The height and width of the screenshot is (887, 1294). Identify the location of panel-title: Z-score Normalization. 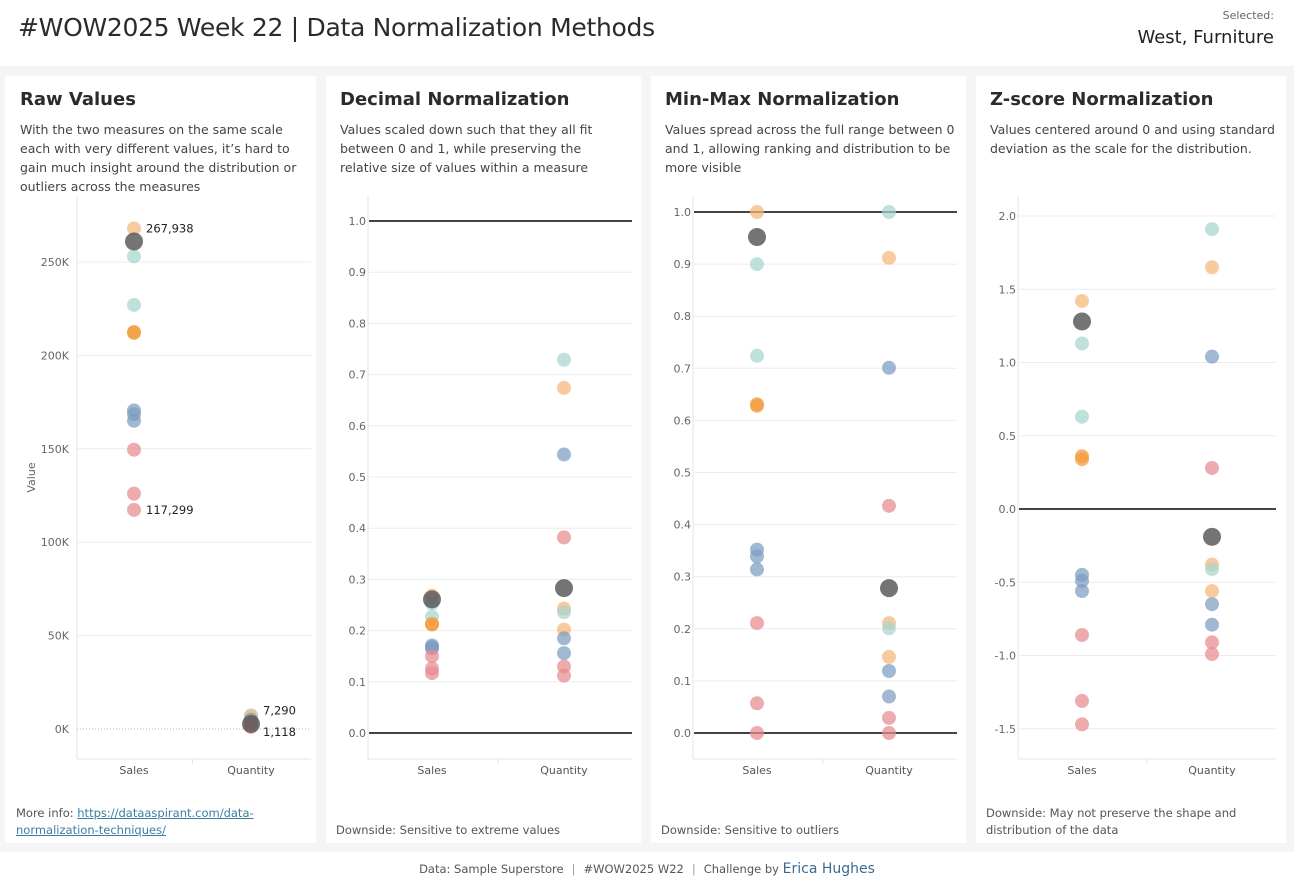
(1102, 99).